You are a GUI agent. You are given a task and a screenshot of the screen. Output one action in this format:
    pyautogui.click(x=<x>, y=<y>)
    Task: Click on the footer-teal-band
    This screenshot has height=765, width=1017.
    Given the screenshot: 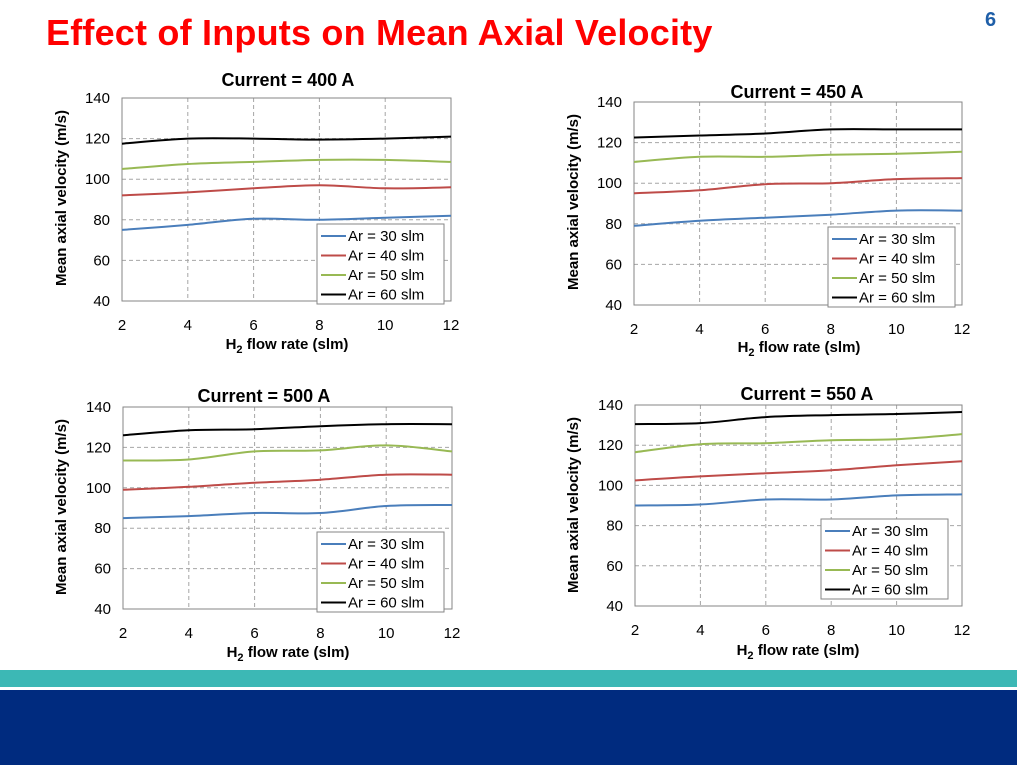 What is the action you would take?
    pyautogui.click(x=508, y=678)
    